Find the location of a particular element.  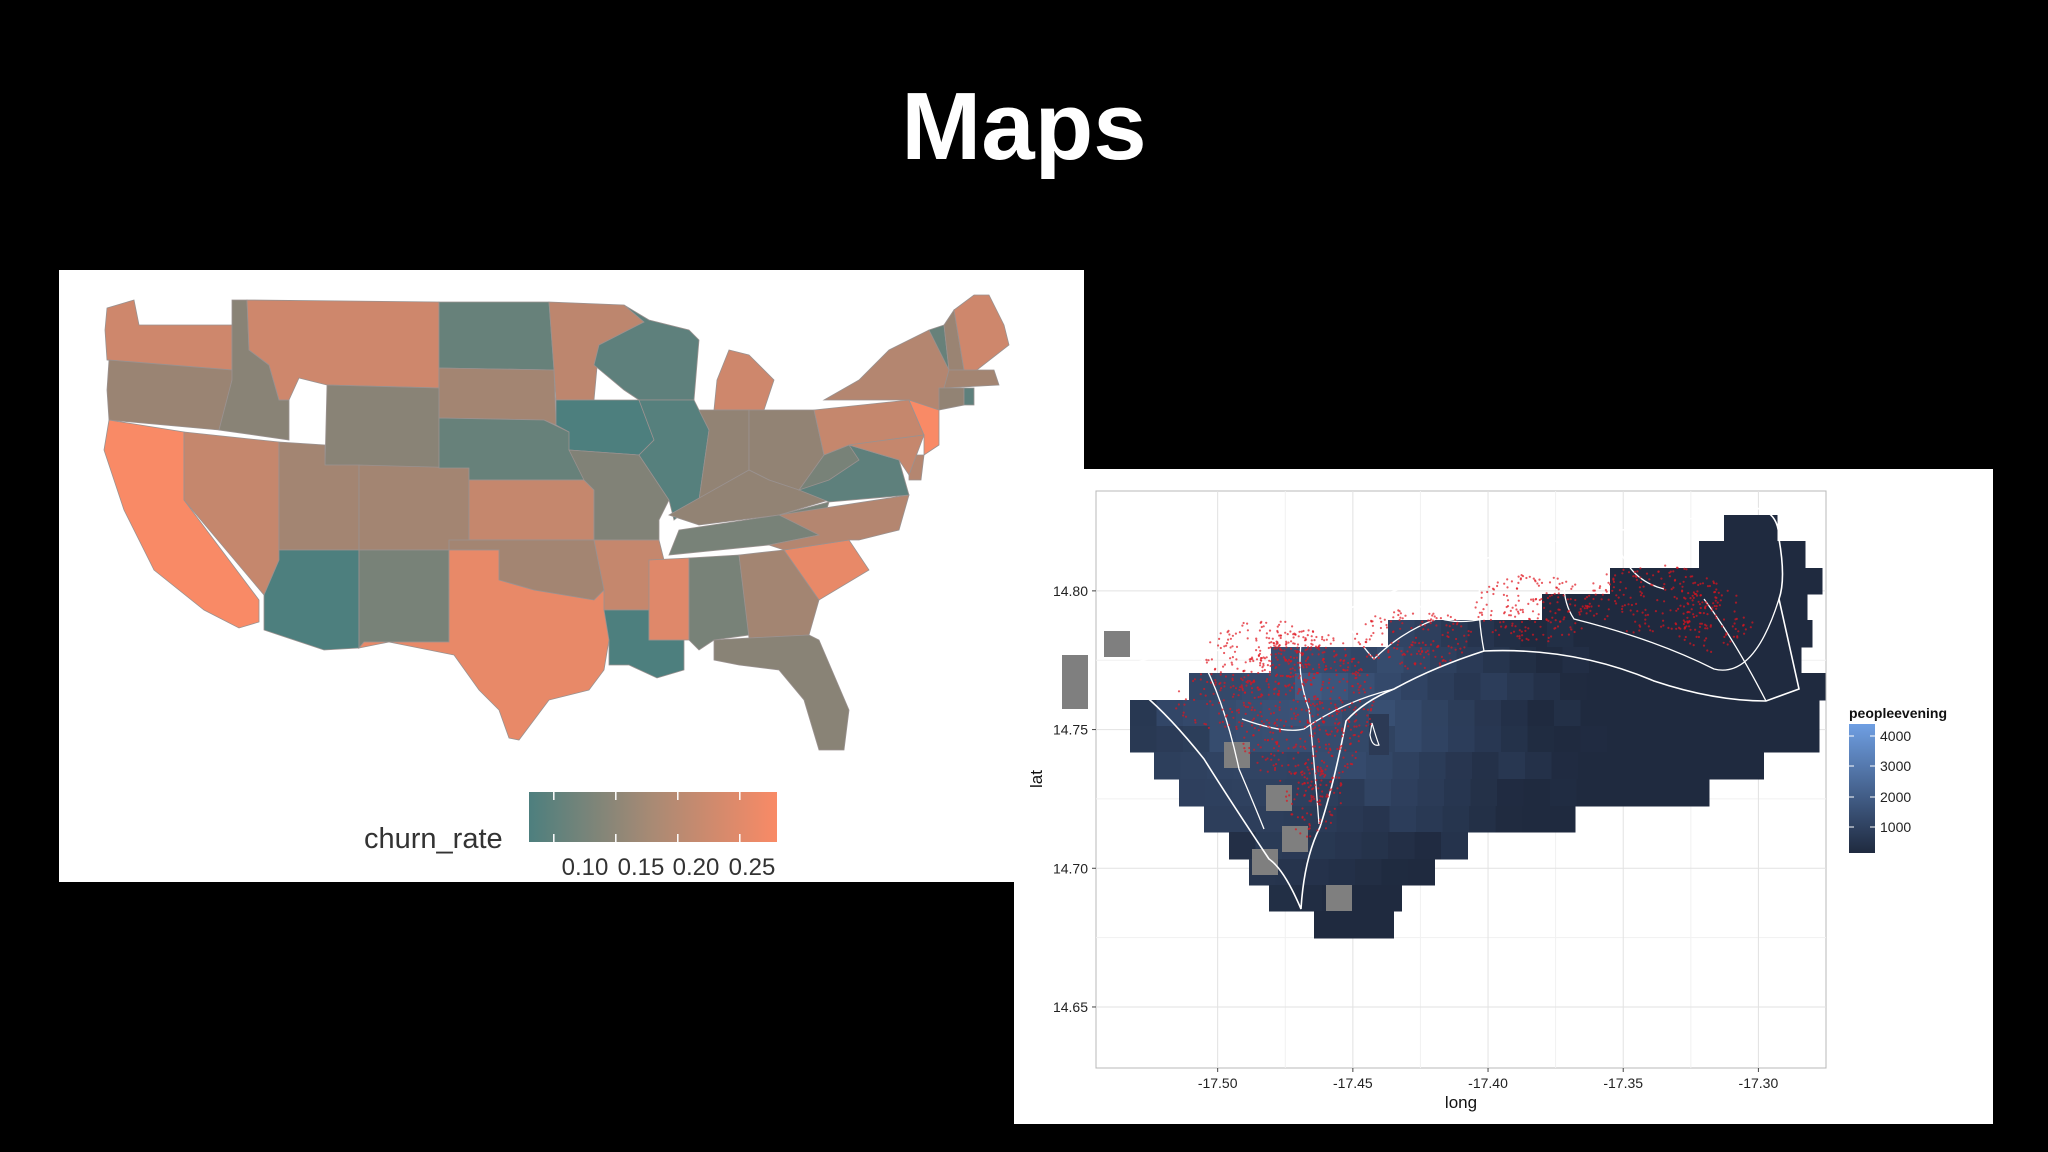

churn-tick-label-3: 0.25 is located at coordinates (752, 867).